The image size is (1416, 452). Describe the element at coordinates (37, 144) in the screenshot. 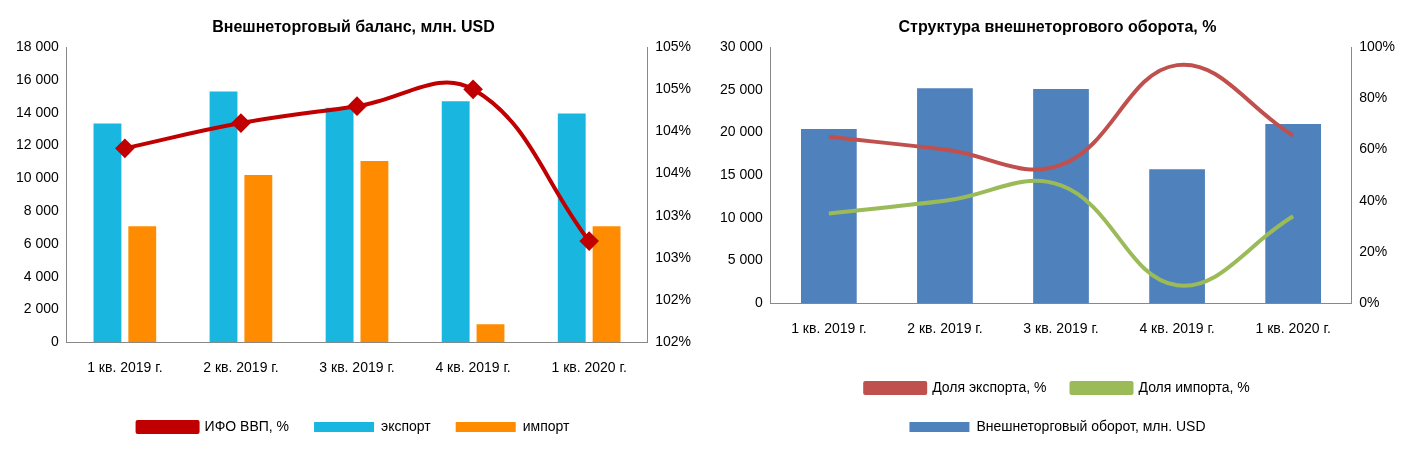

I see `y-tick-label: 12 000` at that location.